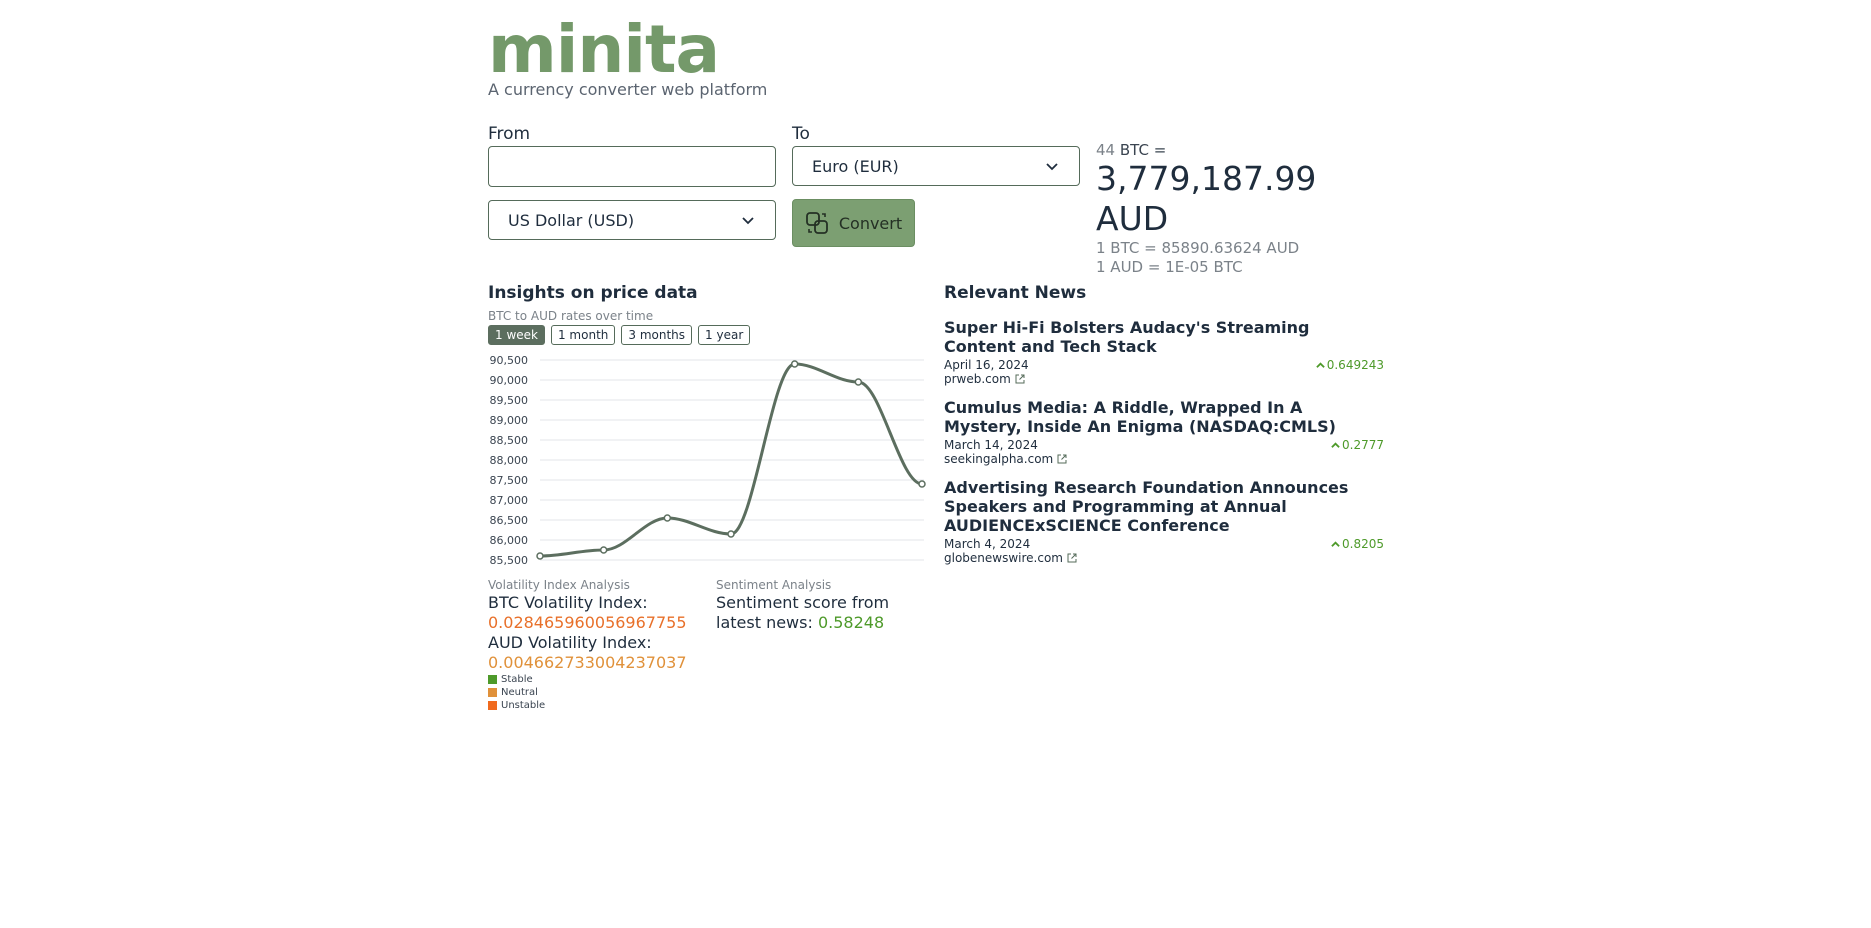 Image resolution: width=1871 pixels, height=928 pixels. I want to click on y-tick-label: 85,500, so click(509, 560).